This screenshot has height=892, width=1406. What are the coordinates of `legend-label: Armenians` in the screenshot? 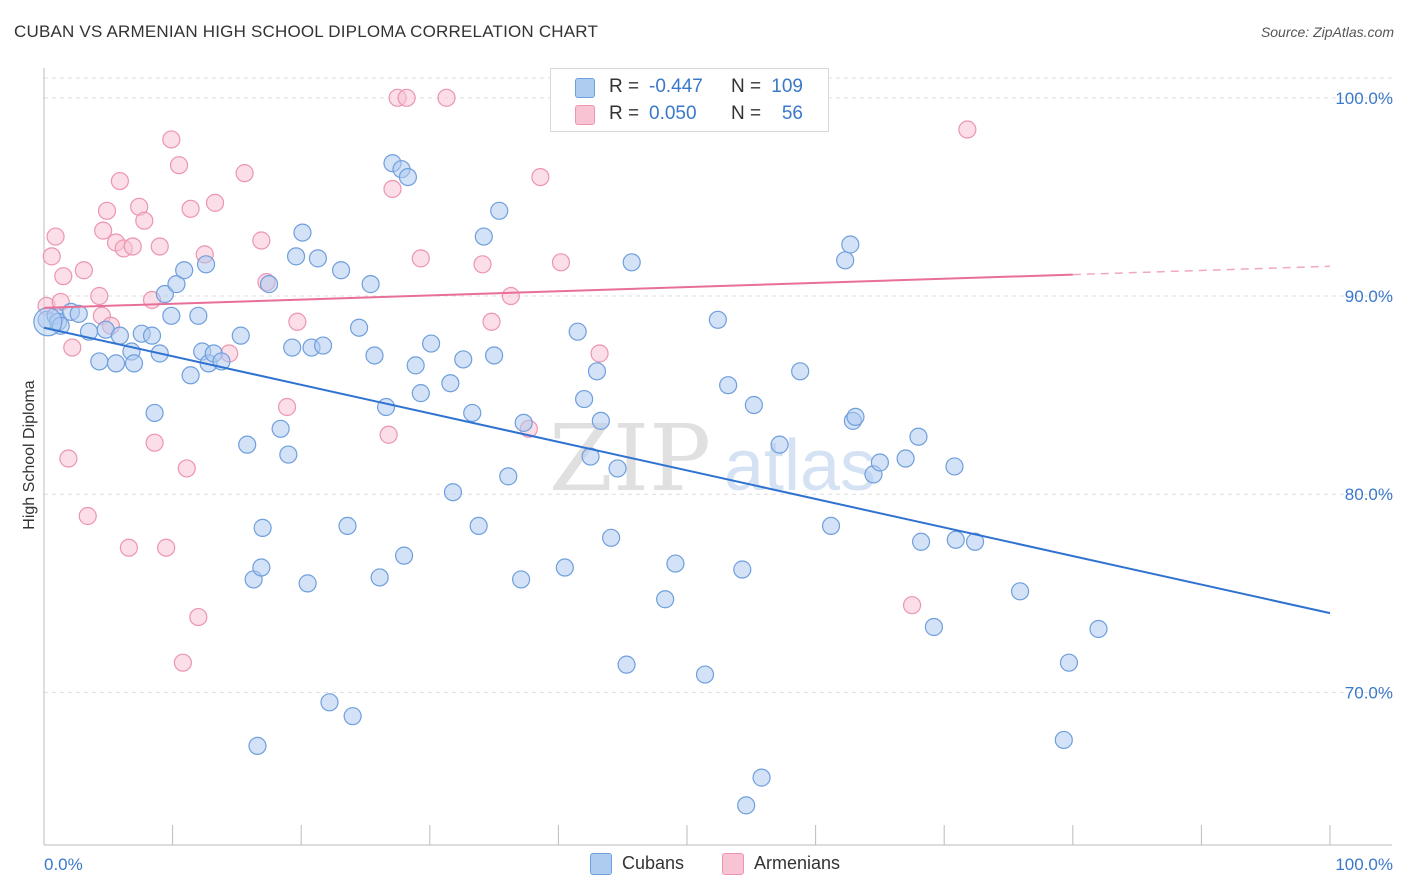 It's located at (797, 863).